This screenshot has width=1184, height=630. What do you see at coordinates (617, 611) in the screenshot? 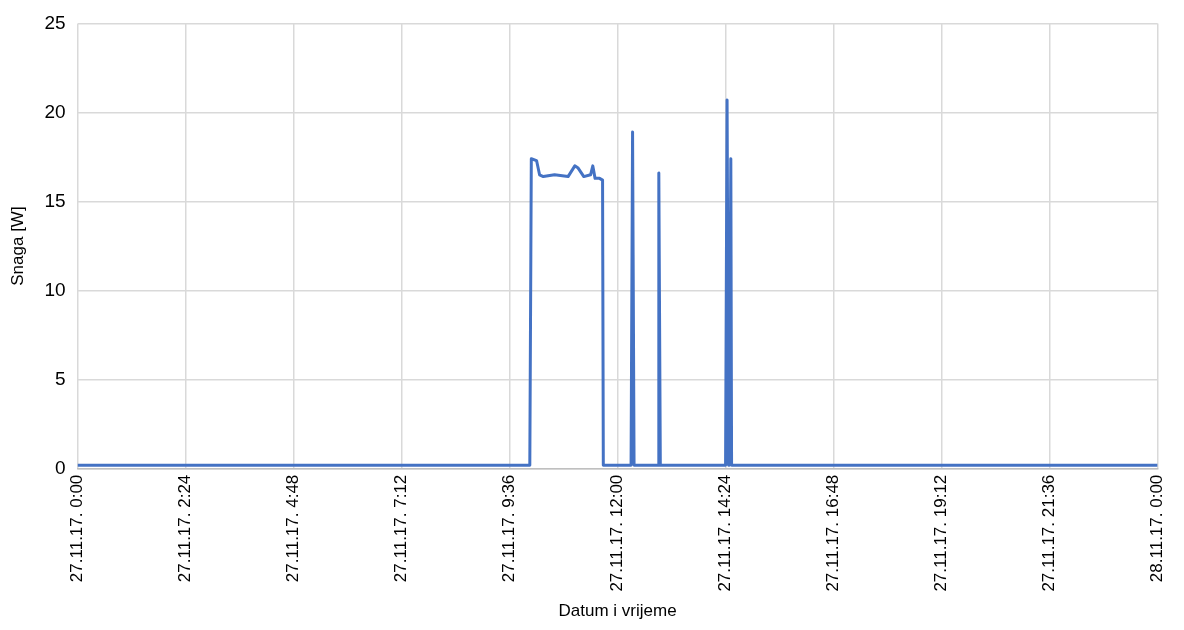
I see `x-axis-title: Datum i vrijeme` at bounding box center [617, 611].